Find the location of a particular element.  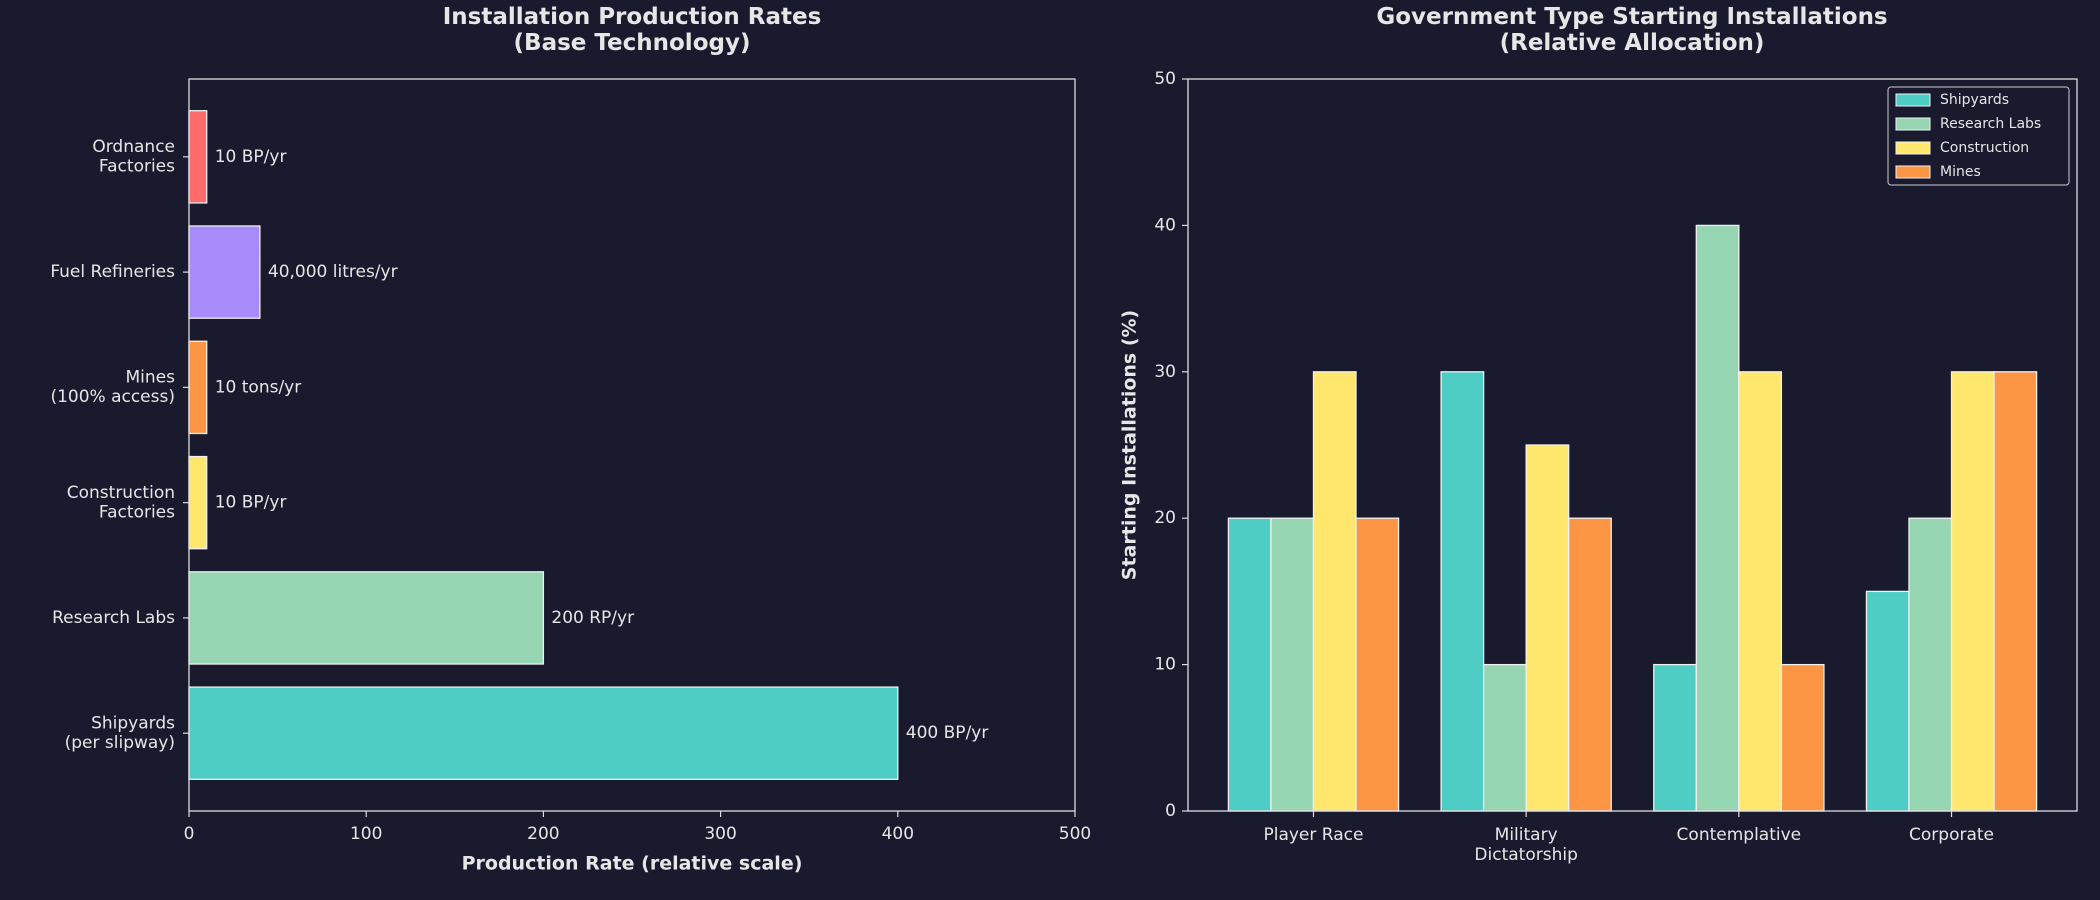

y-tick-label: 40 is located at coordinates (1165, 225).